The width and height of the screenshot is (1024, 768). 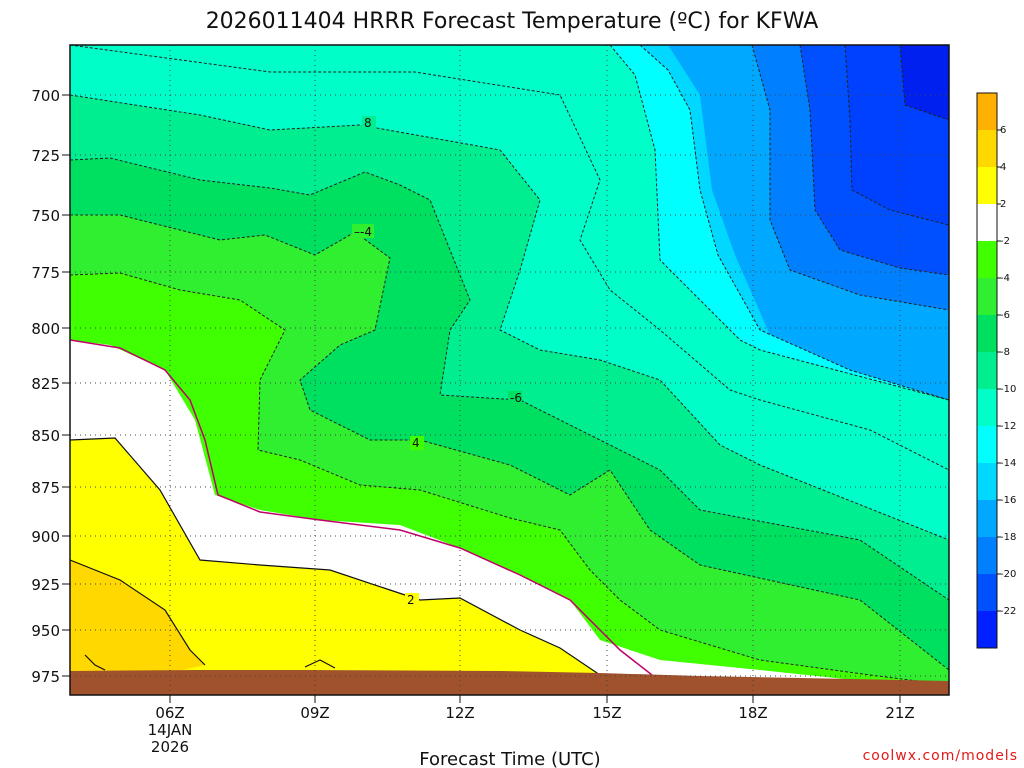 I want to click on colorbar-label: -14, so click(x=1008, y=463).